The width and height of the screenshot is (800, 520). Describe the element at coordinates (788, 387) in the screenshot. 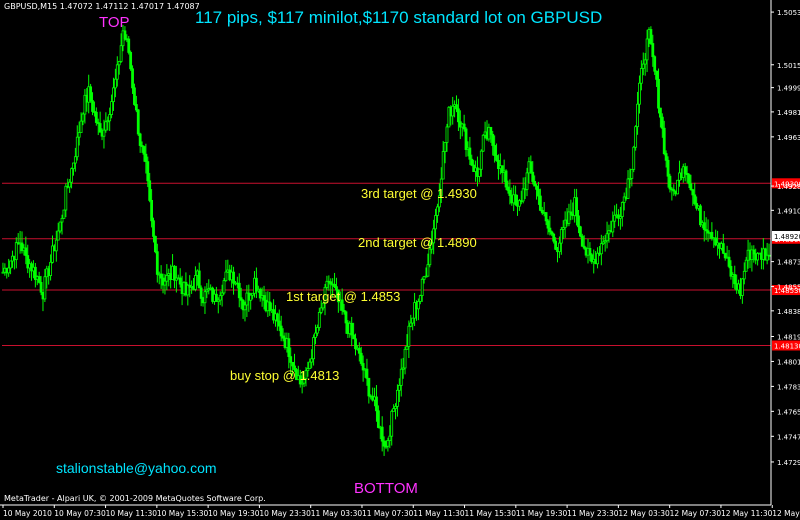

I see `price-tick-label: 1.47835` at that location.